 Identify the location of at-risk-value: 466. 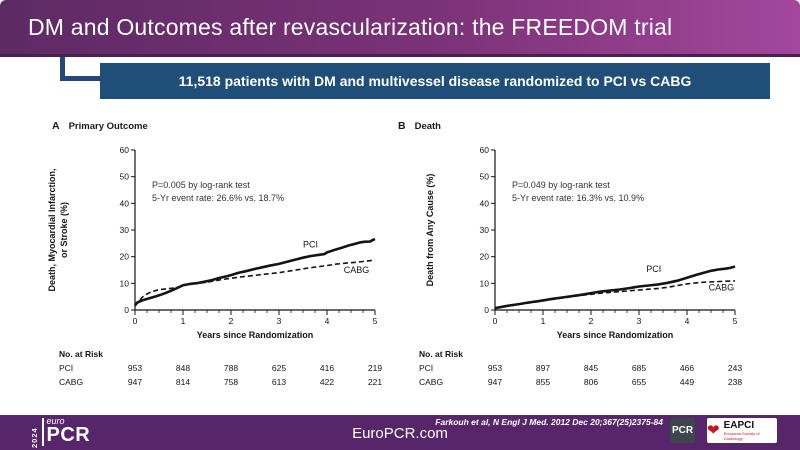
(687, 368).